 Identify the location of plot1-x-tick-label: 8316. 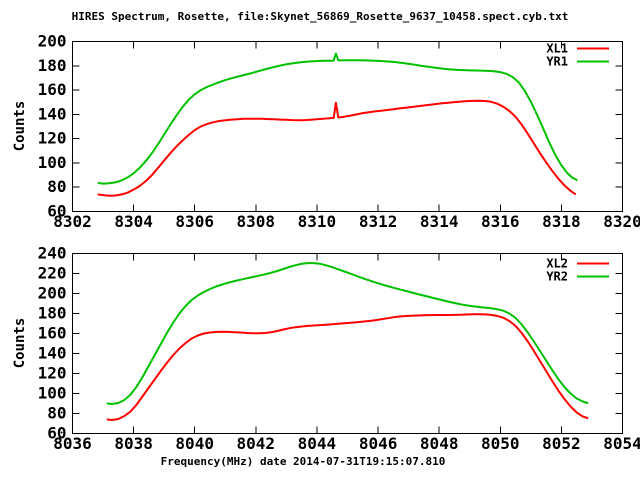
(500, 221).